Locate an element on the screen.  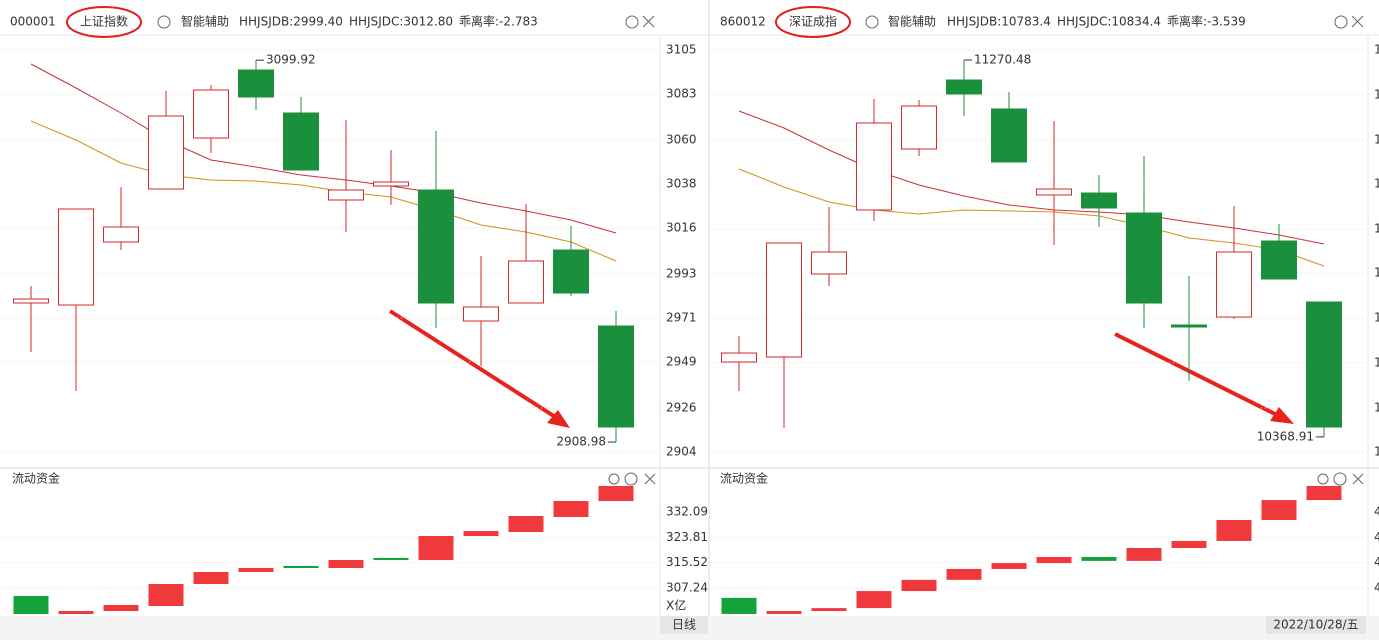
date-box is located at coordinates (1316, 625).